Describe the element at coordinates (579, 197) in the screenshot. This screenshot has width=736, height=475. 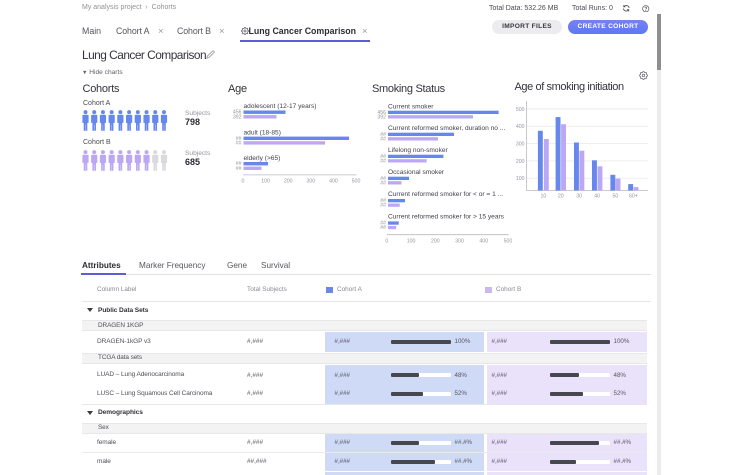
I see `svg-text: 30` at that location.